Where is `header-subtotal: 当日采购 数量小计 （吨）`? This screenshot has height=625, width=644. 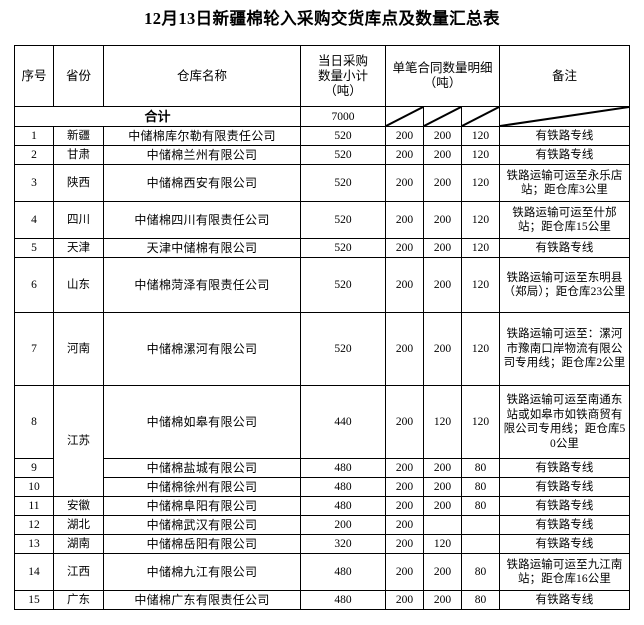 header-subtotal: 当日采购 数量小计 （吨） is located at coordinates (343, 76).